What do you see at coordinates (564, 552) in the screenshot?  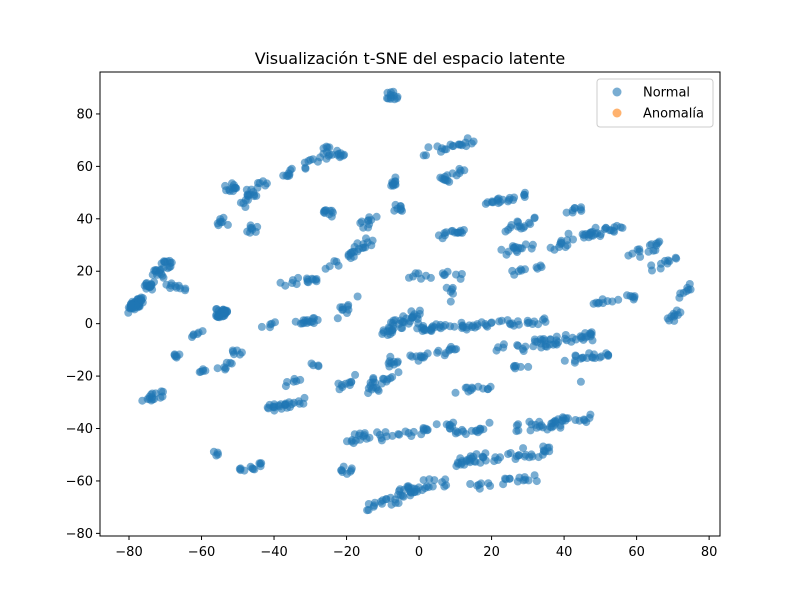 I see `x-tick-label: 40` at bounding box center [564, 552].